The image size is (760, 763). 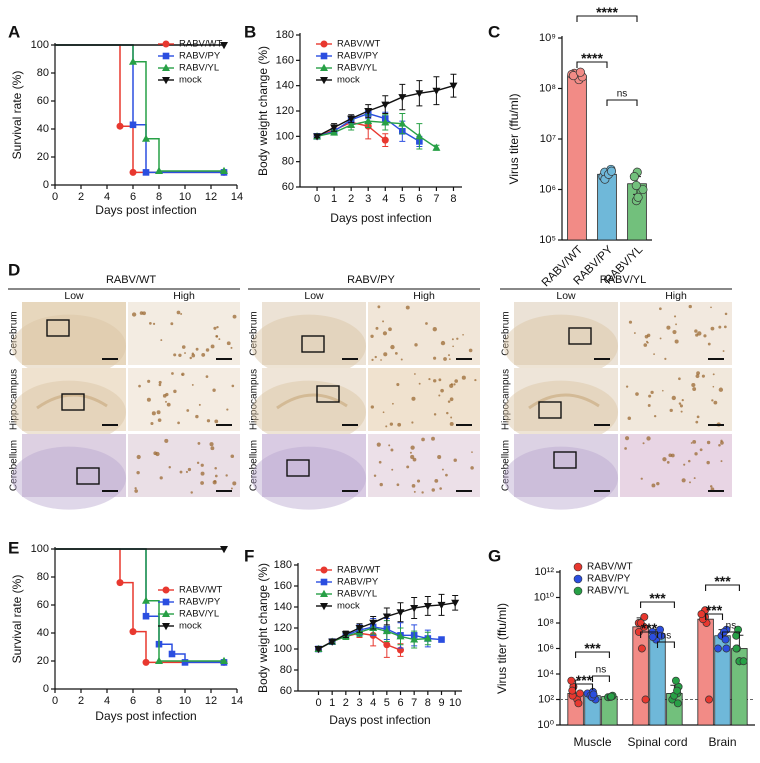 I want to click on y-tick-label: 180, so click(x=285, y=35).